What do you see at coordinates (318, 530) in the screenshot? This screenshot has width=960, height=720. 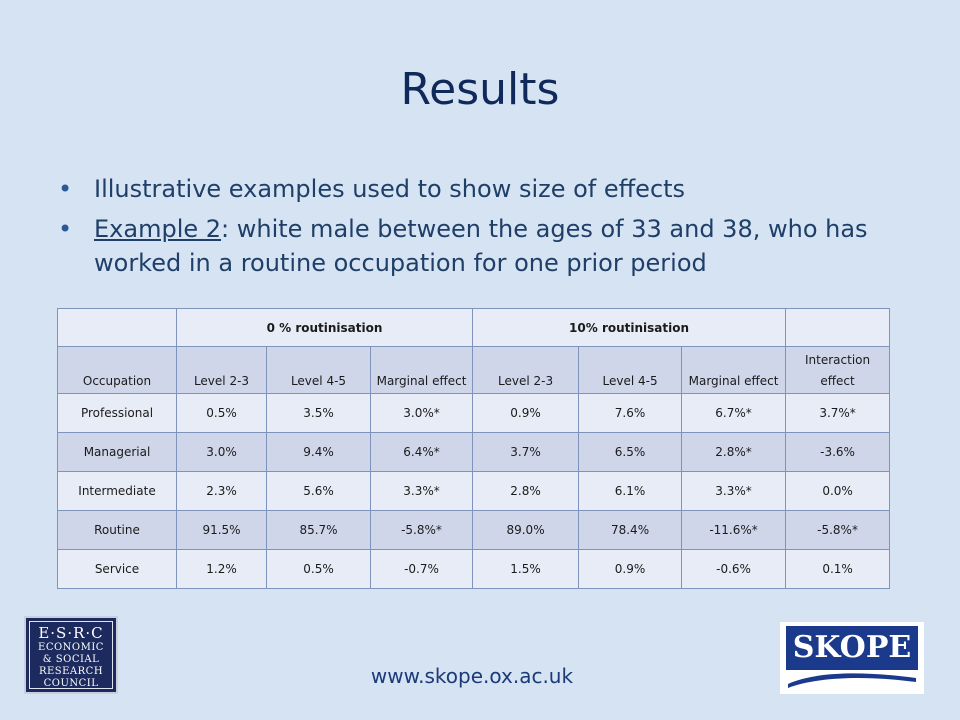 I see `table-cell: 85.7%` at bounding box center [318, 530].